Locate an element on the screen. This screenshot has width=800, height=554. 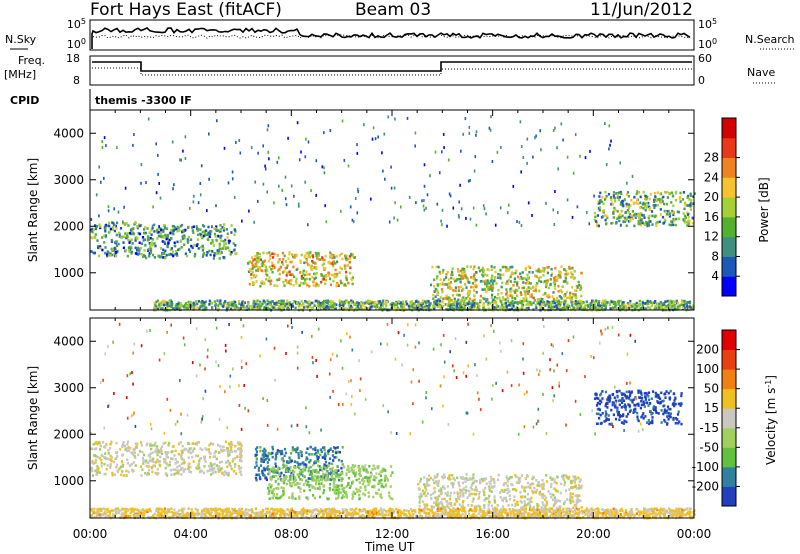
colorbar-tick-label: 12 is located at coordinates (711, 237).